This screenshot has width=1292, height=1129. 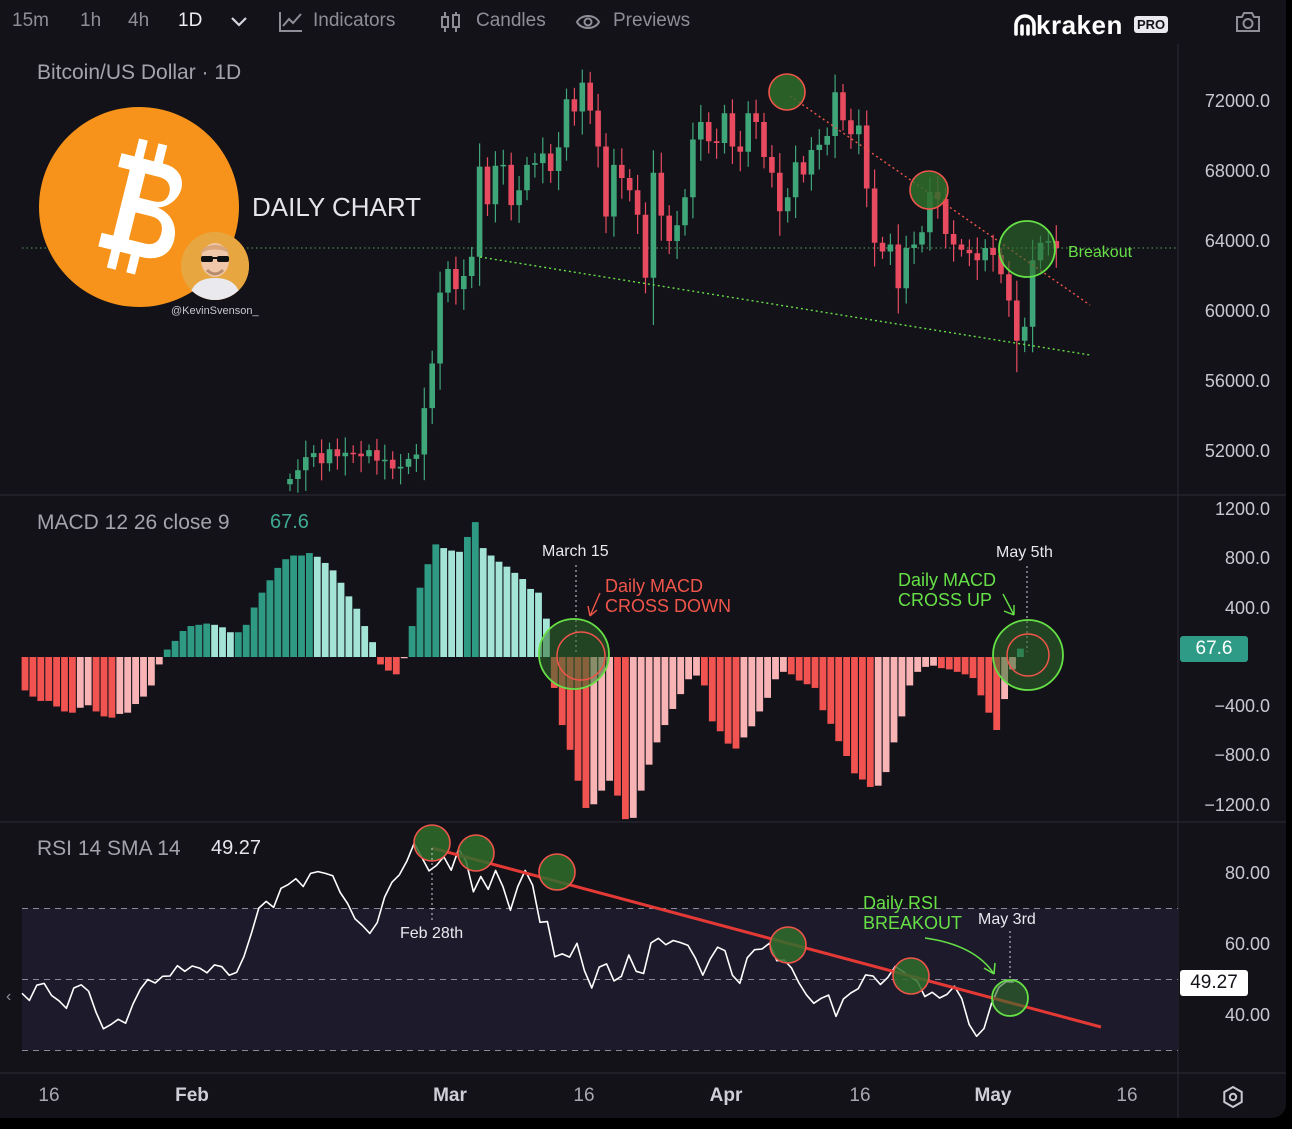 I want to click on indicators-label: Indicators, so click(x=354, y=20).